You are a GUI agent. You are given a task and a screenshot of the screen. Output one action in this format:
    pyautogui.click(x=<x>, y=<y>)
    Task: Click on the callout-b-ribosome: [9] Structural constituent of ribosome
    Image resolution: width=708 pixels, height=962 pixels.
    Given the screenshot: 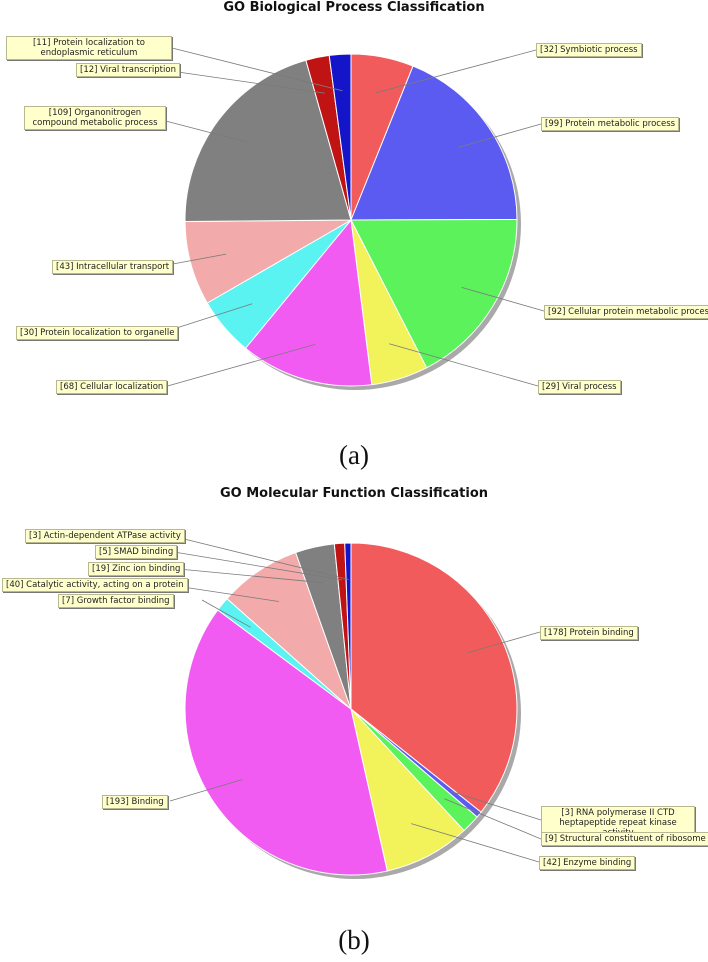 What is the action you would take?
    pyautogui.click(x=624, y=839)
    